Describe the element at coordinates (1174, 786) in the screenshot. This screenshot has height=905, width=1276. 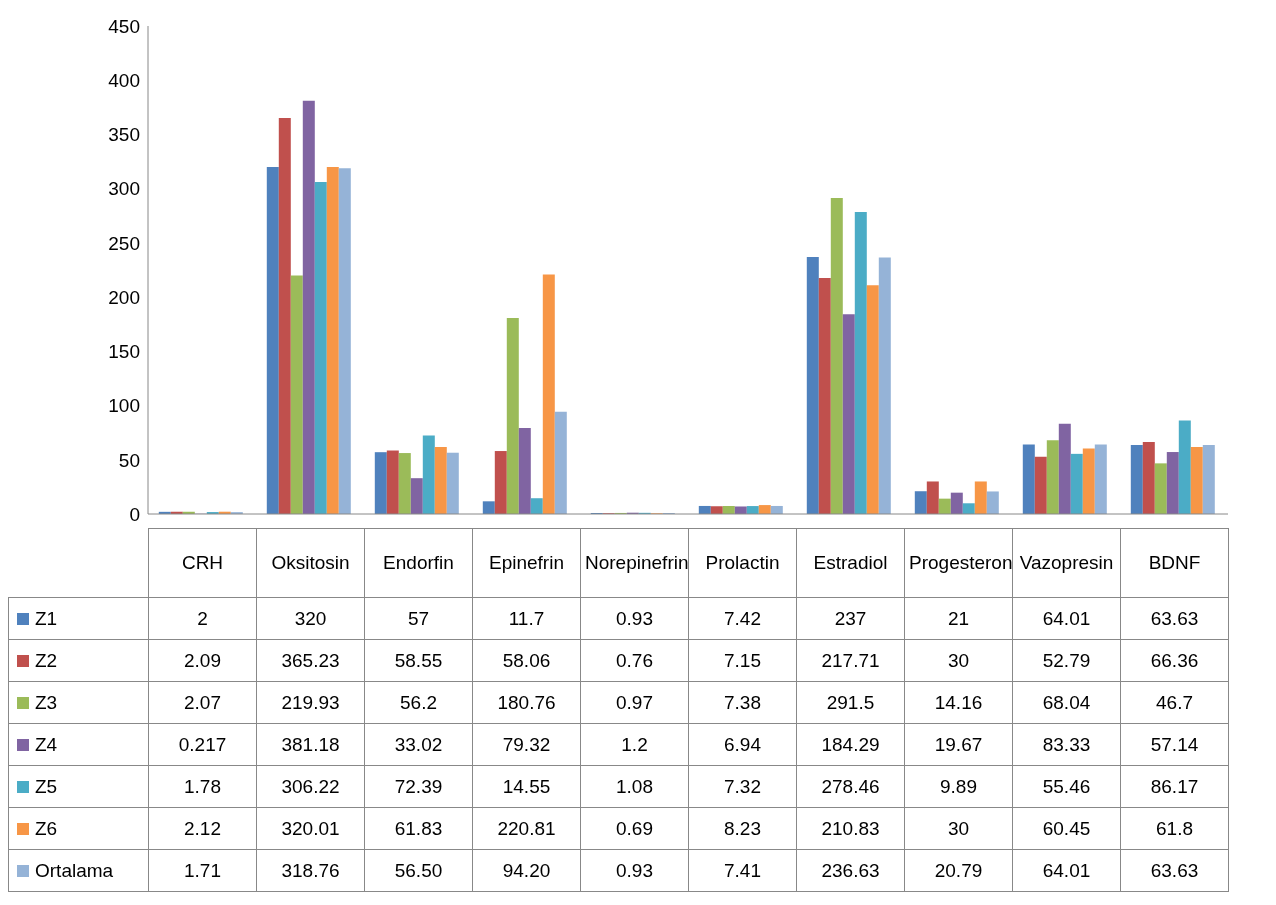
I see `data-label: 86.17` at that location.